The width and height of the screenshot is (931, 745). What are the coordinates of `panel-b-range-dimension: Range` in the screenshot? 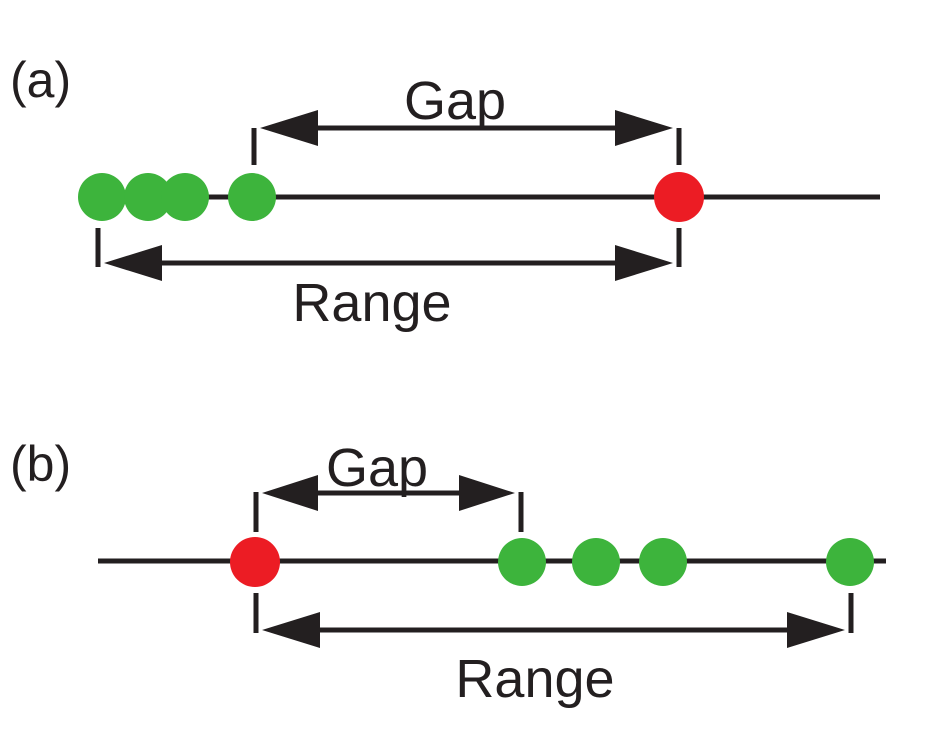 It's located at (553, 651).